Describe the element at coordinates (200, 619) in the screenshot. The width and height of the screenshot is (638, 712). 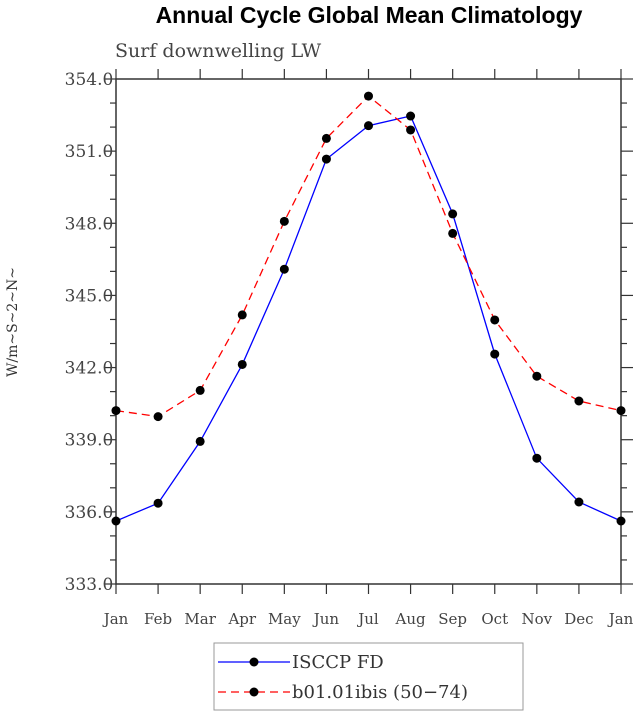
I see `x-tick-label: Mar` at that location.